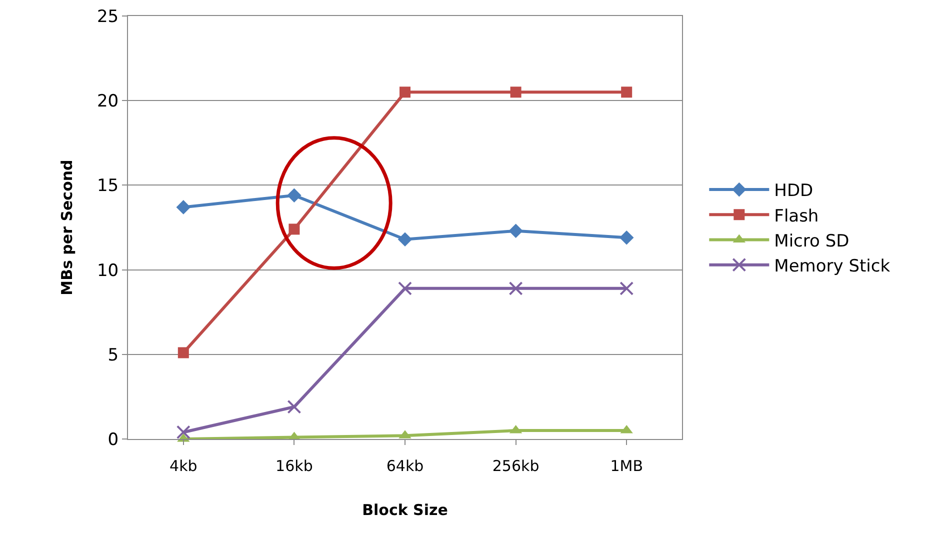  I want to click on legend-label: Flash, so click(796, 216).